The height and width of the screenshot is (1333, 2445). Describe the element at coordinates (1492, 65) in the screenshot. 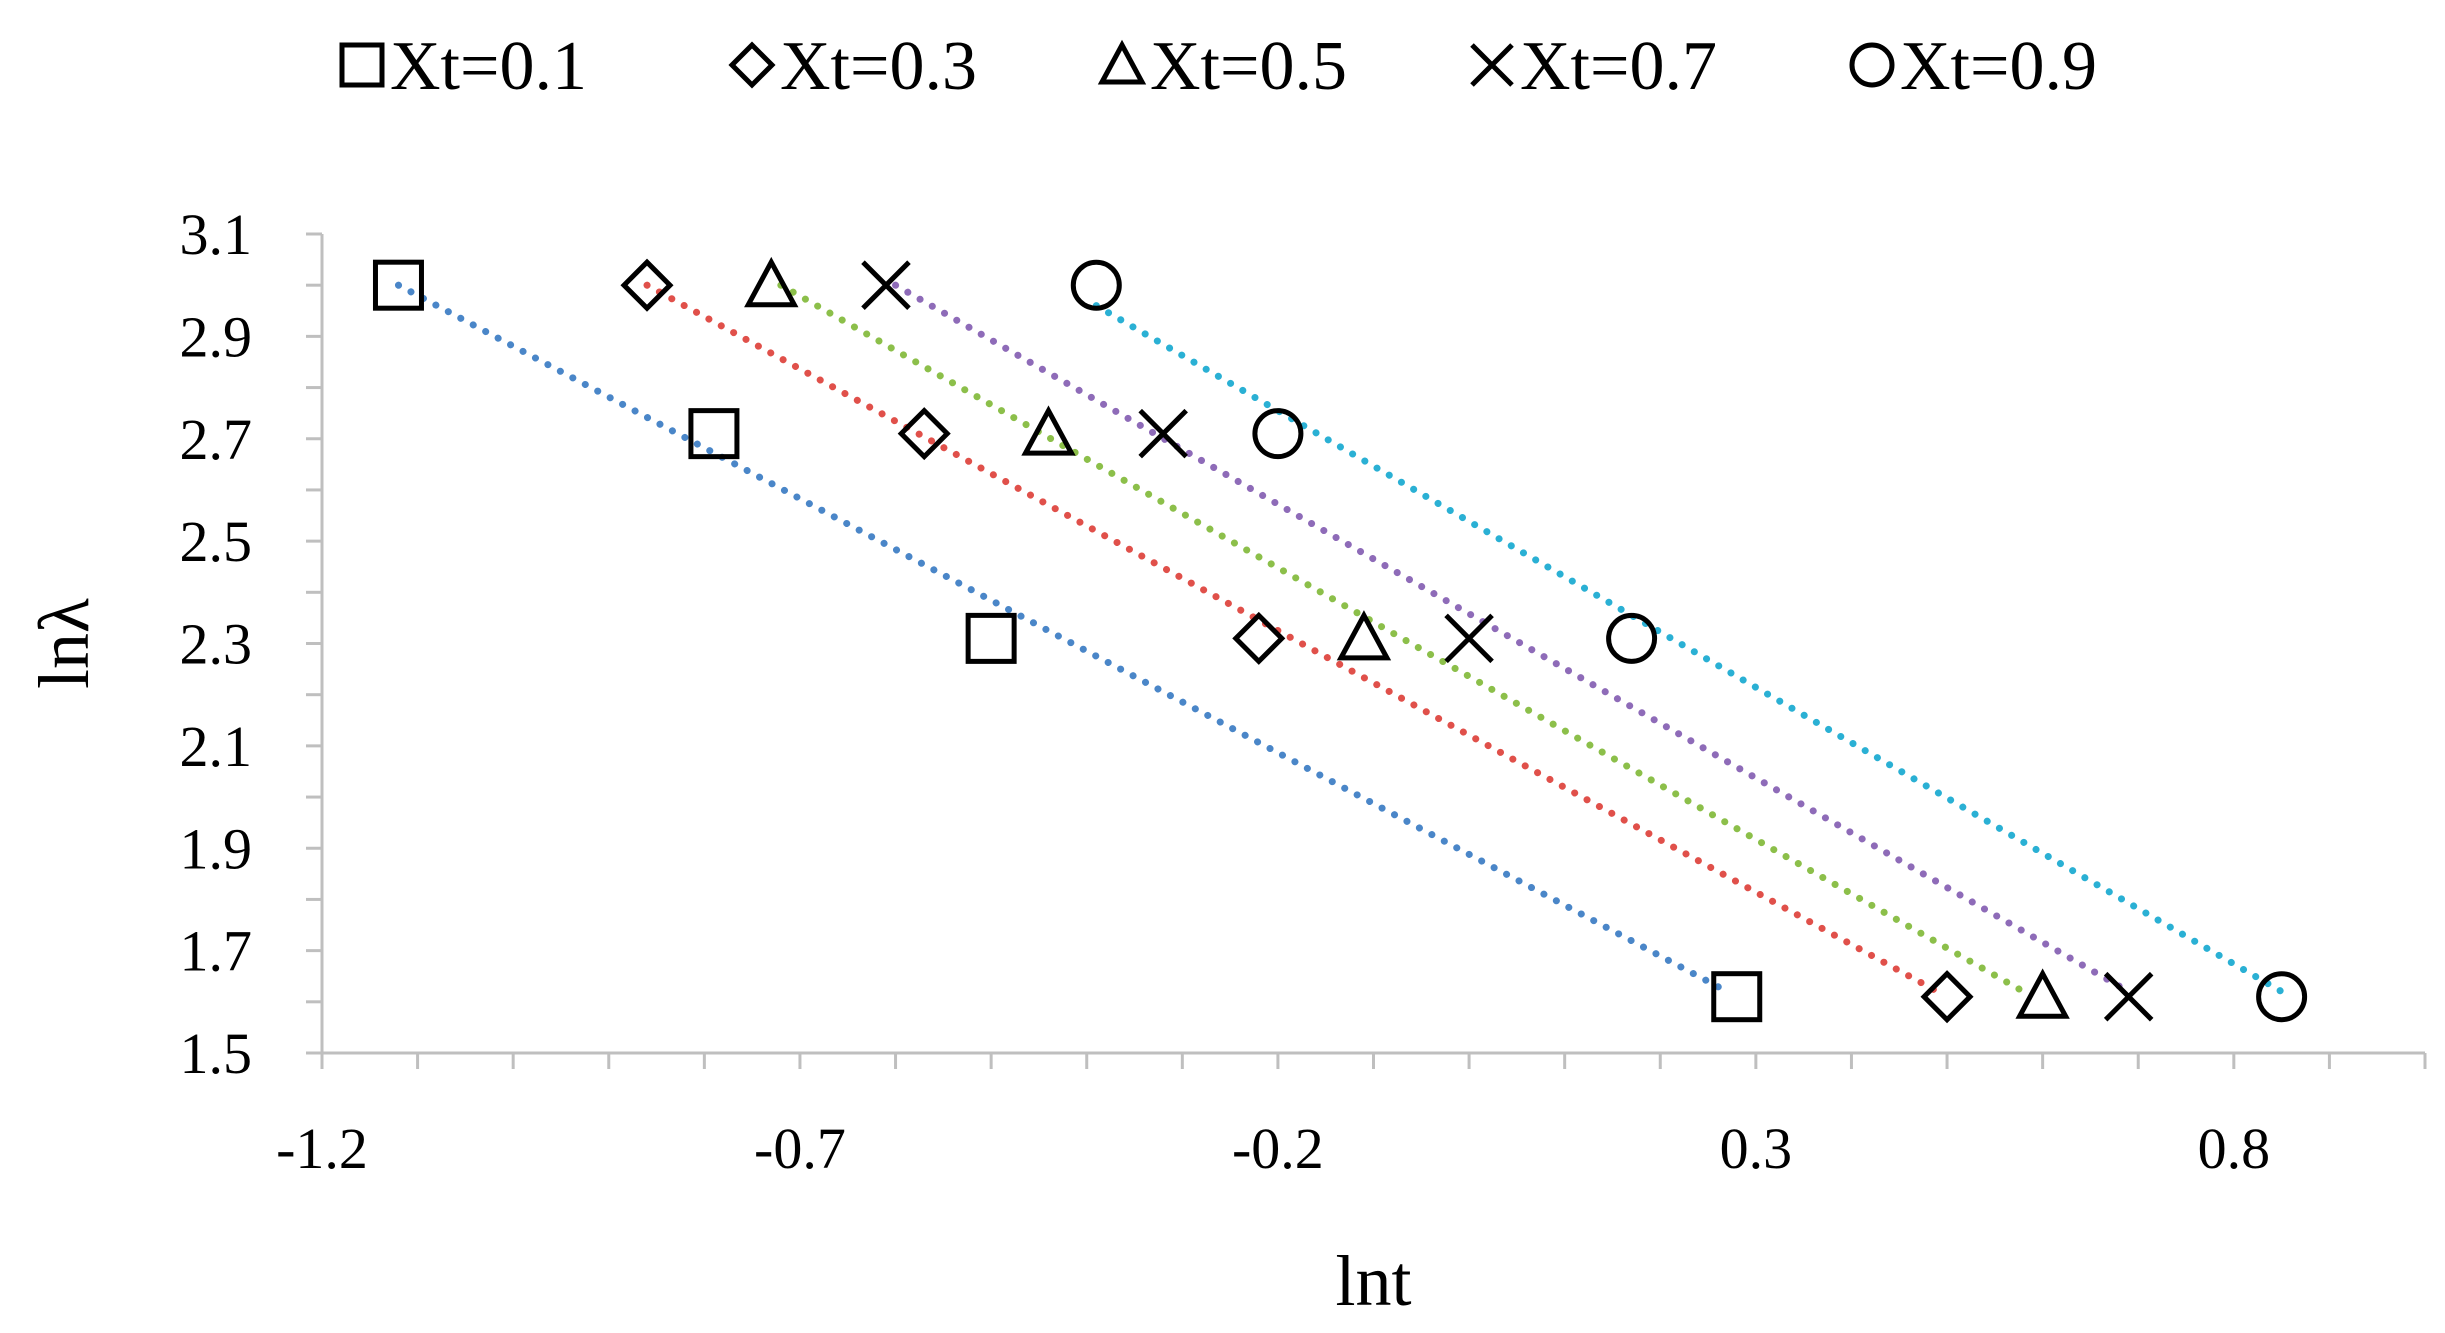

I see `legend-marker-x` at that location.